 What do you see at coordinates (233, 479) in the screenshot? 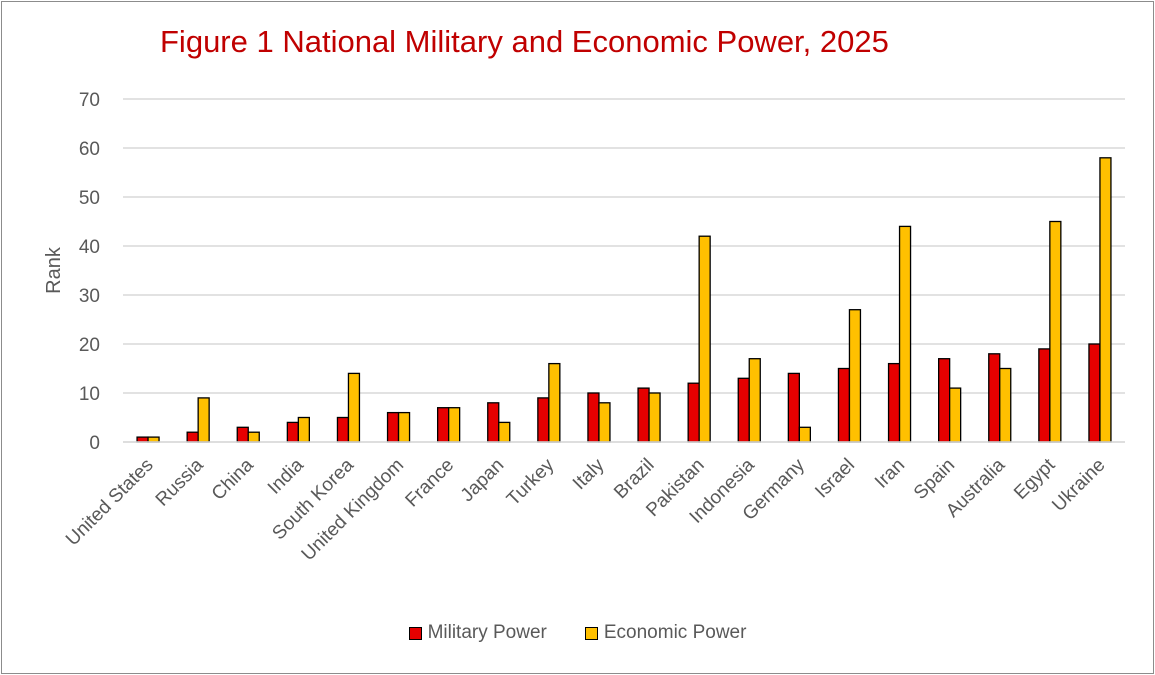
I see `x-tick-label: China` at bounding box center [233, 479].